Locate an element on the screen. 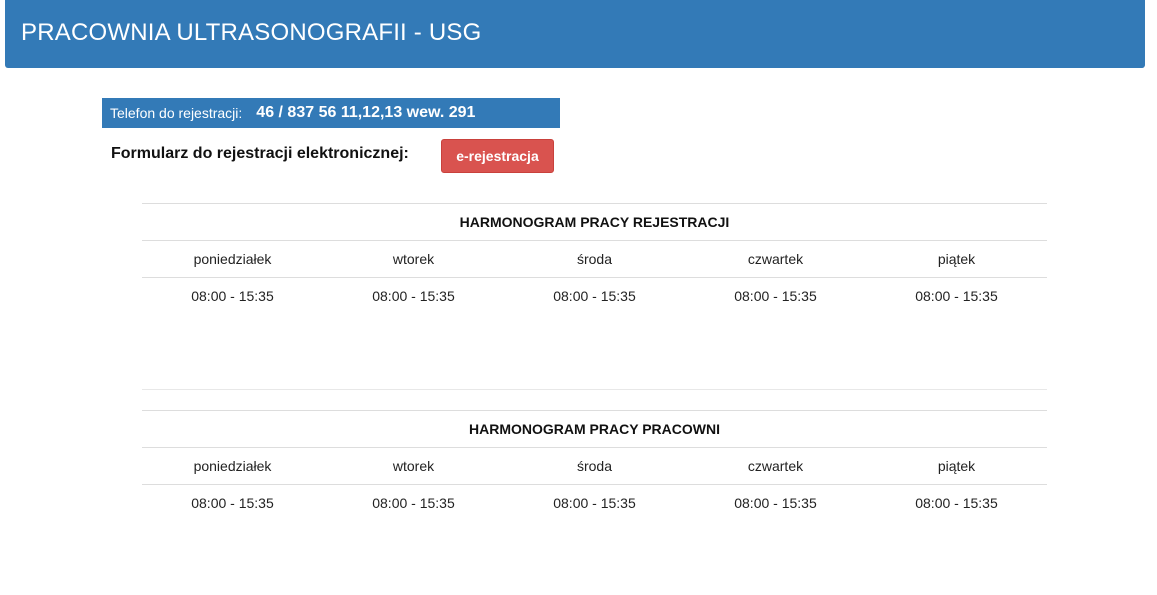 This screenshot has height=595, width=1157. page-header: PRACOWNIA ULTRASONOGRAFII - USG is located at coordinates (575, 34).